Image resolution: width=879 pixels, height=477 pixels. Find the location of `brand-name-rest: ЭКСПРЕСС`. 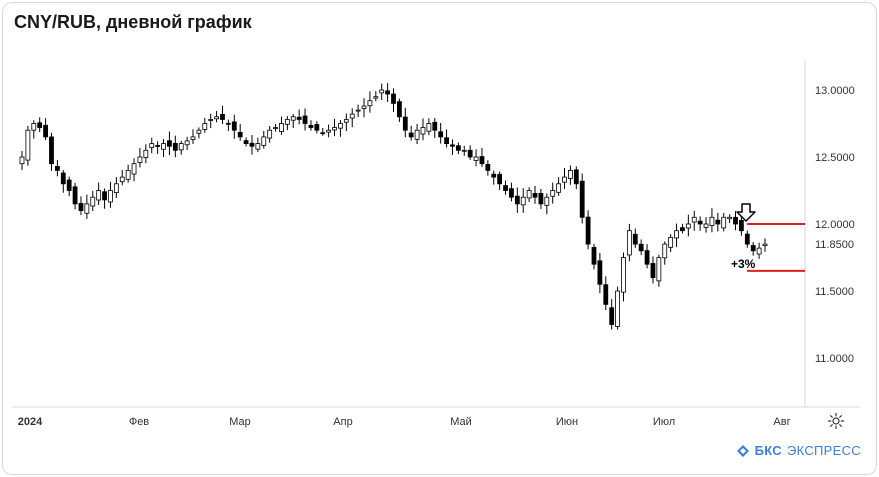

brand-name-rest: ЭКСПРЕСС is located at coordinates (823, 450).